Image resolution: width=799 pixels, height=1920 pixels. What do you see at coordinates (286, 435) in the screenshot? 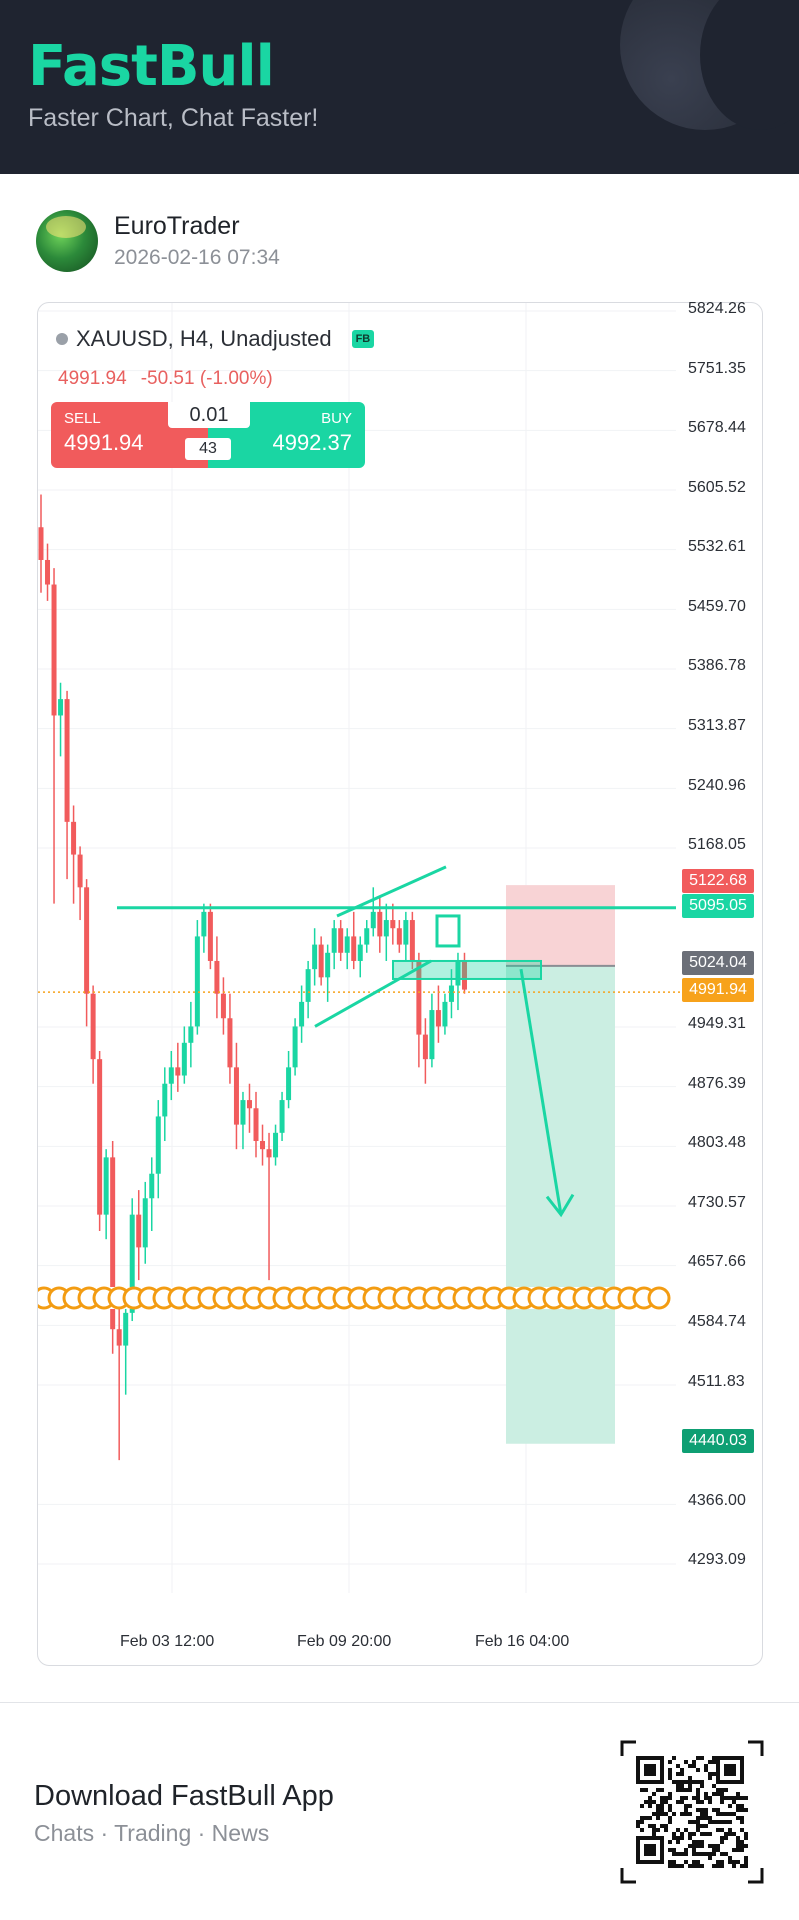
I see `buy-button: BUY 4992.37` at bounding box center [286, 435].